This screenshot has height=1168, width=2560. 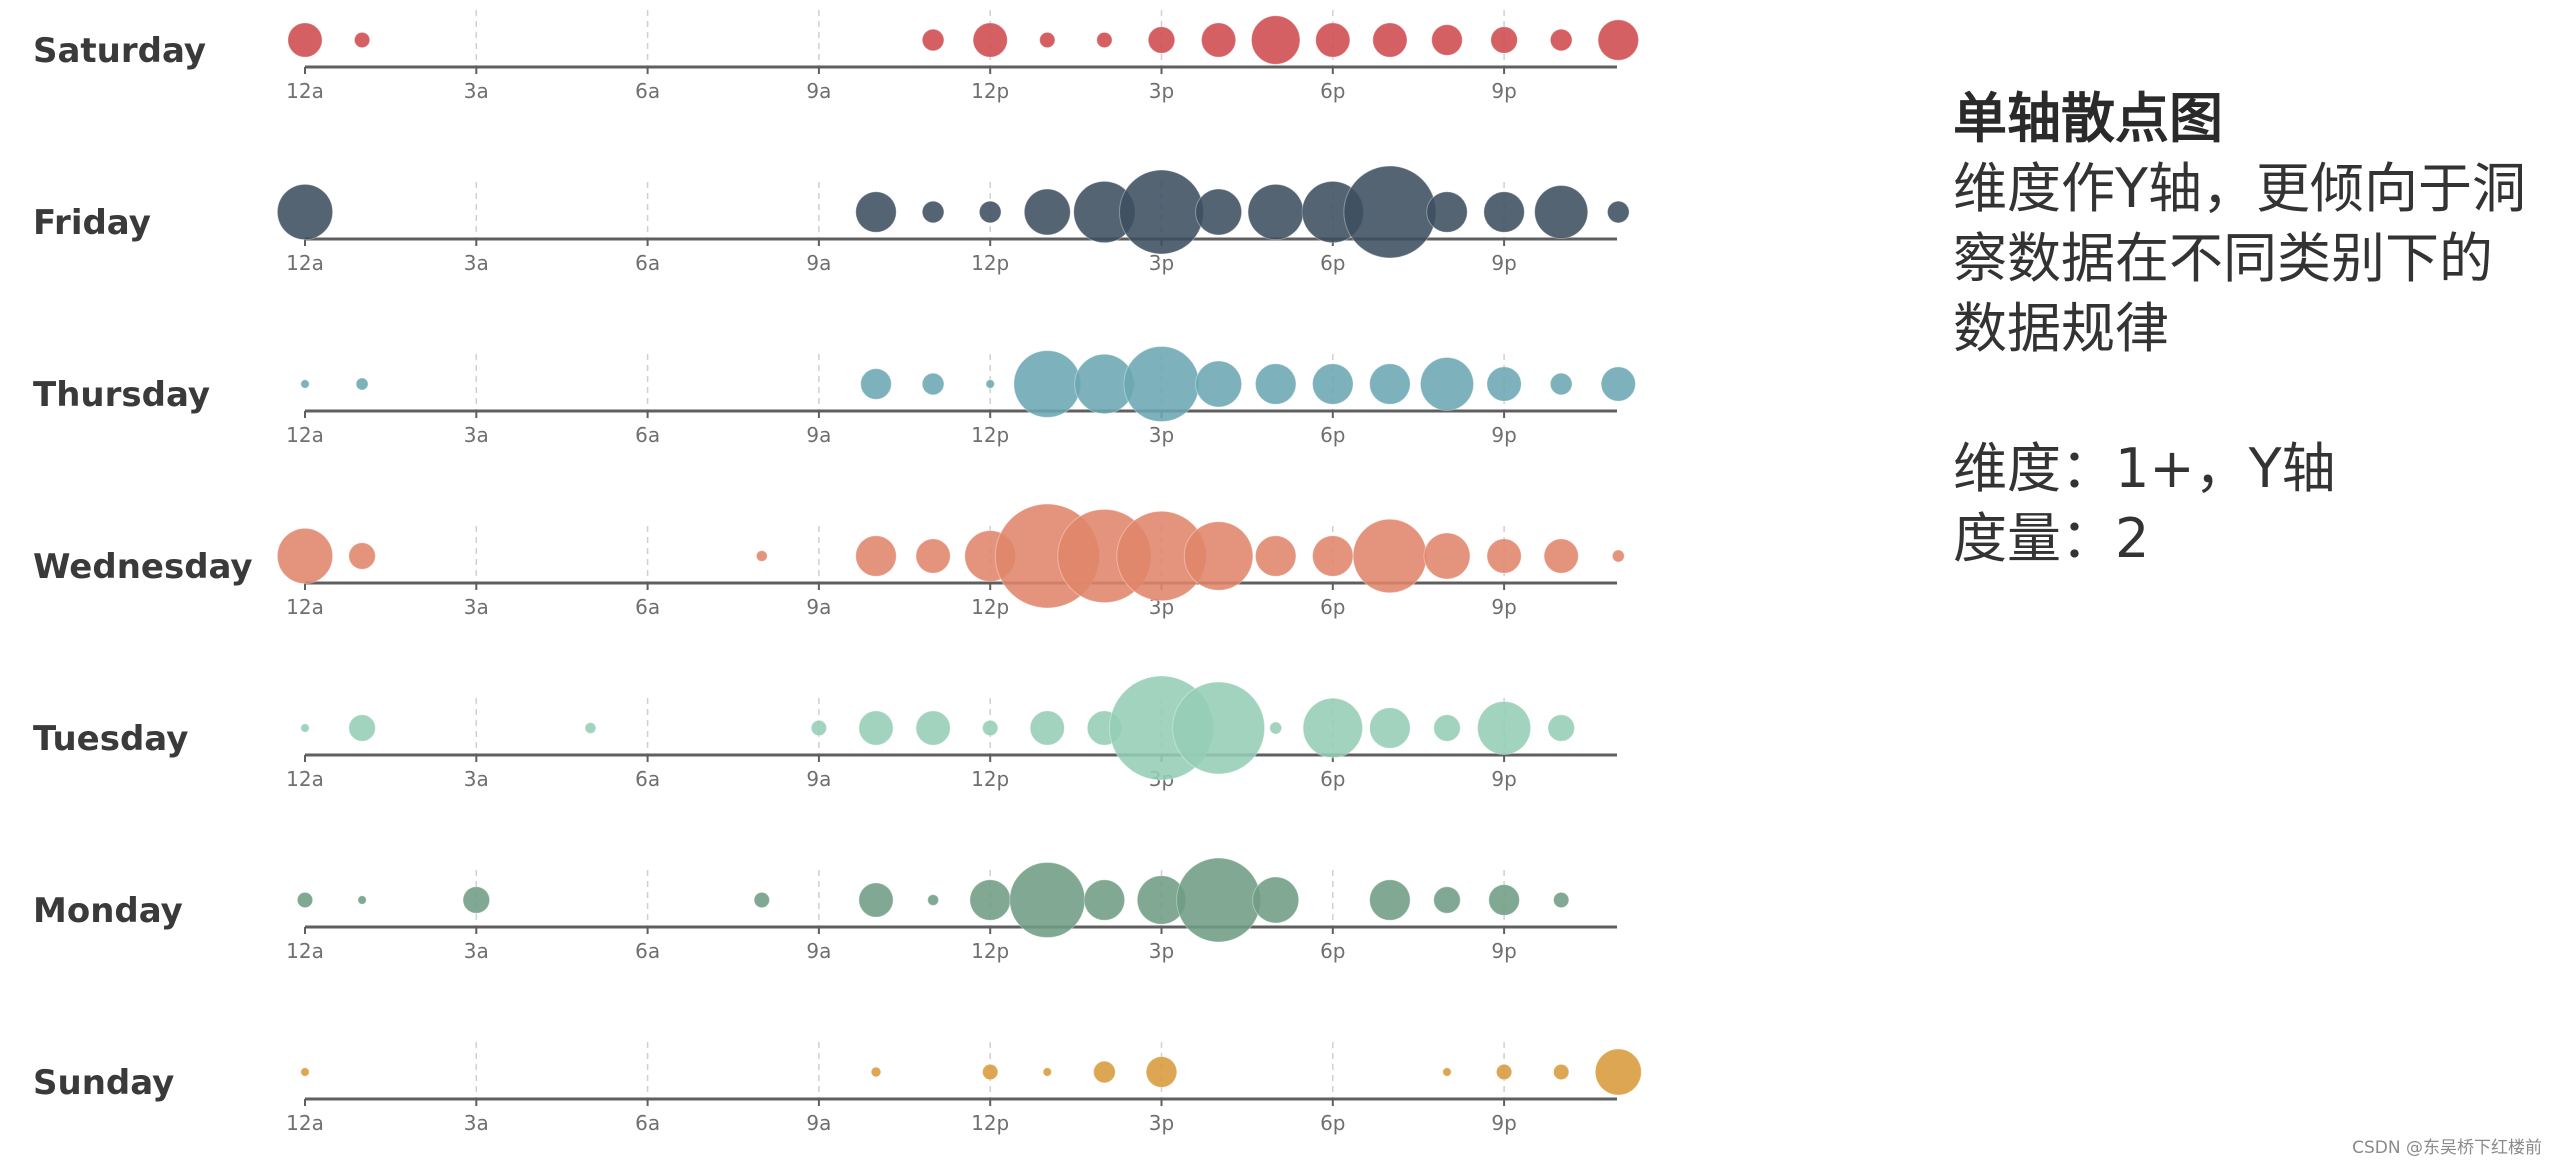 I want to click on panel-title: 单轴散点图, so click(x=2088, y=118).